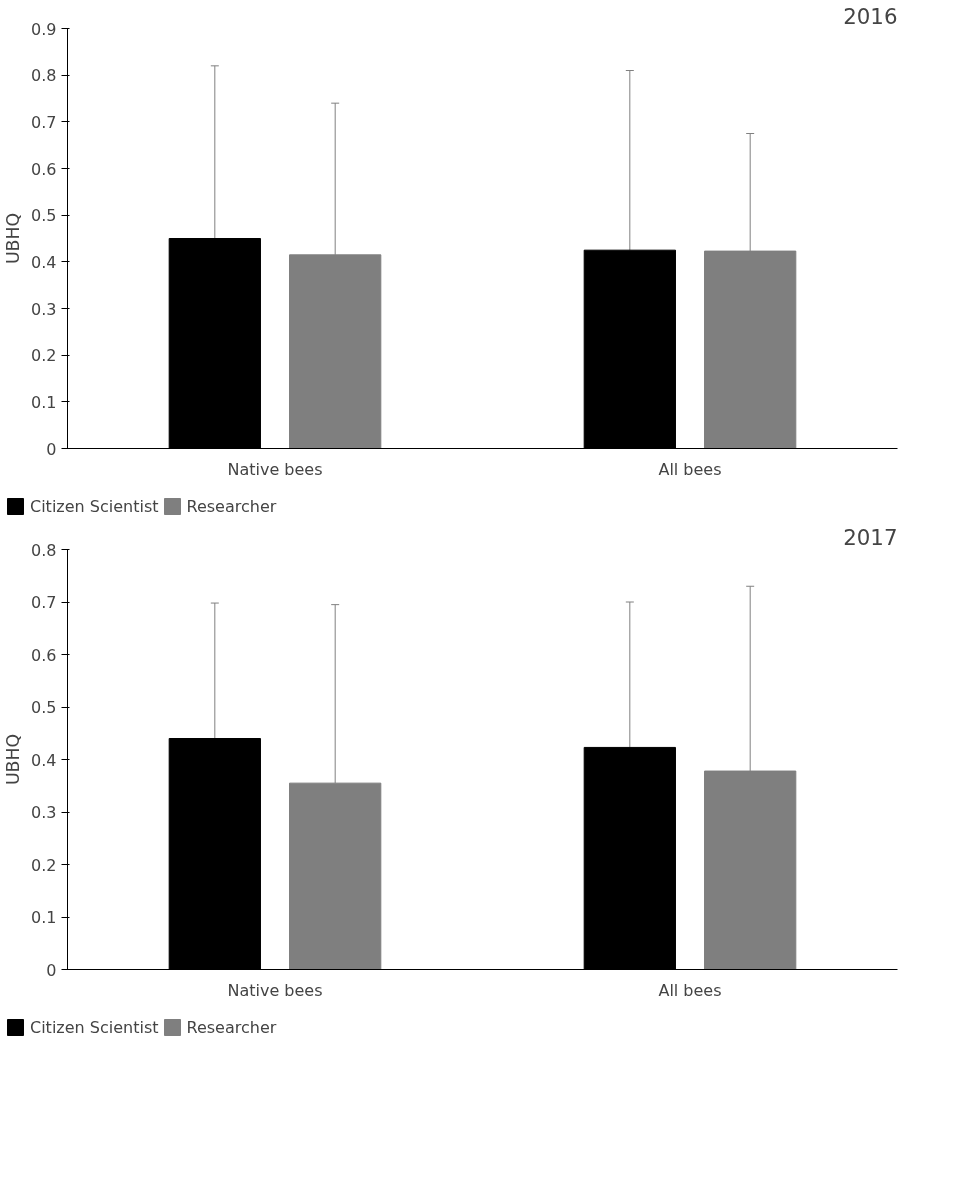 Image resolution: width=975 pixels, height=1198 pixels. I want to click on chart-title: 2017, so click(870, 537).